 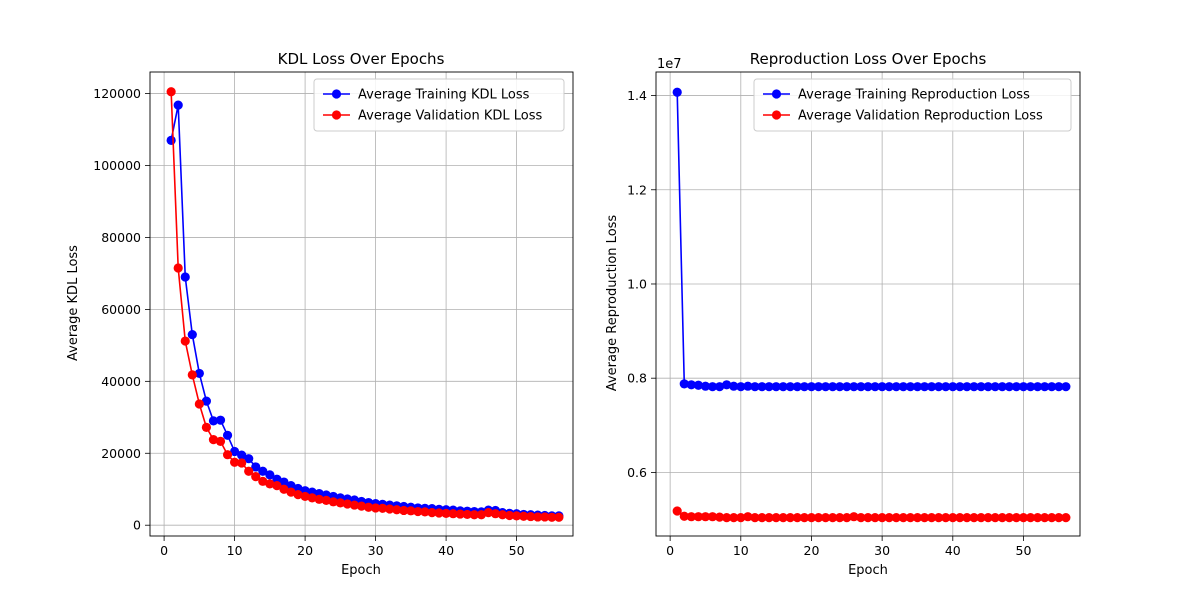 What do you see at coordinates (446, 550) in the screenshot?
I see `x-tick-label: 40` at bounding box center [446, 550].